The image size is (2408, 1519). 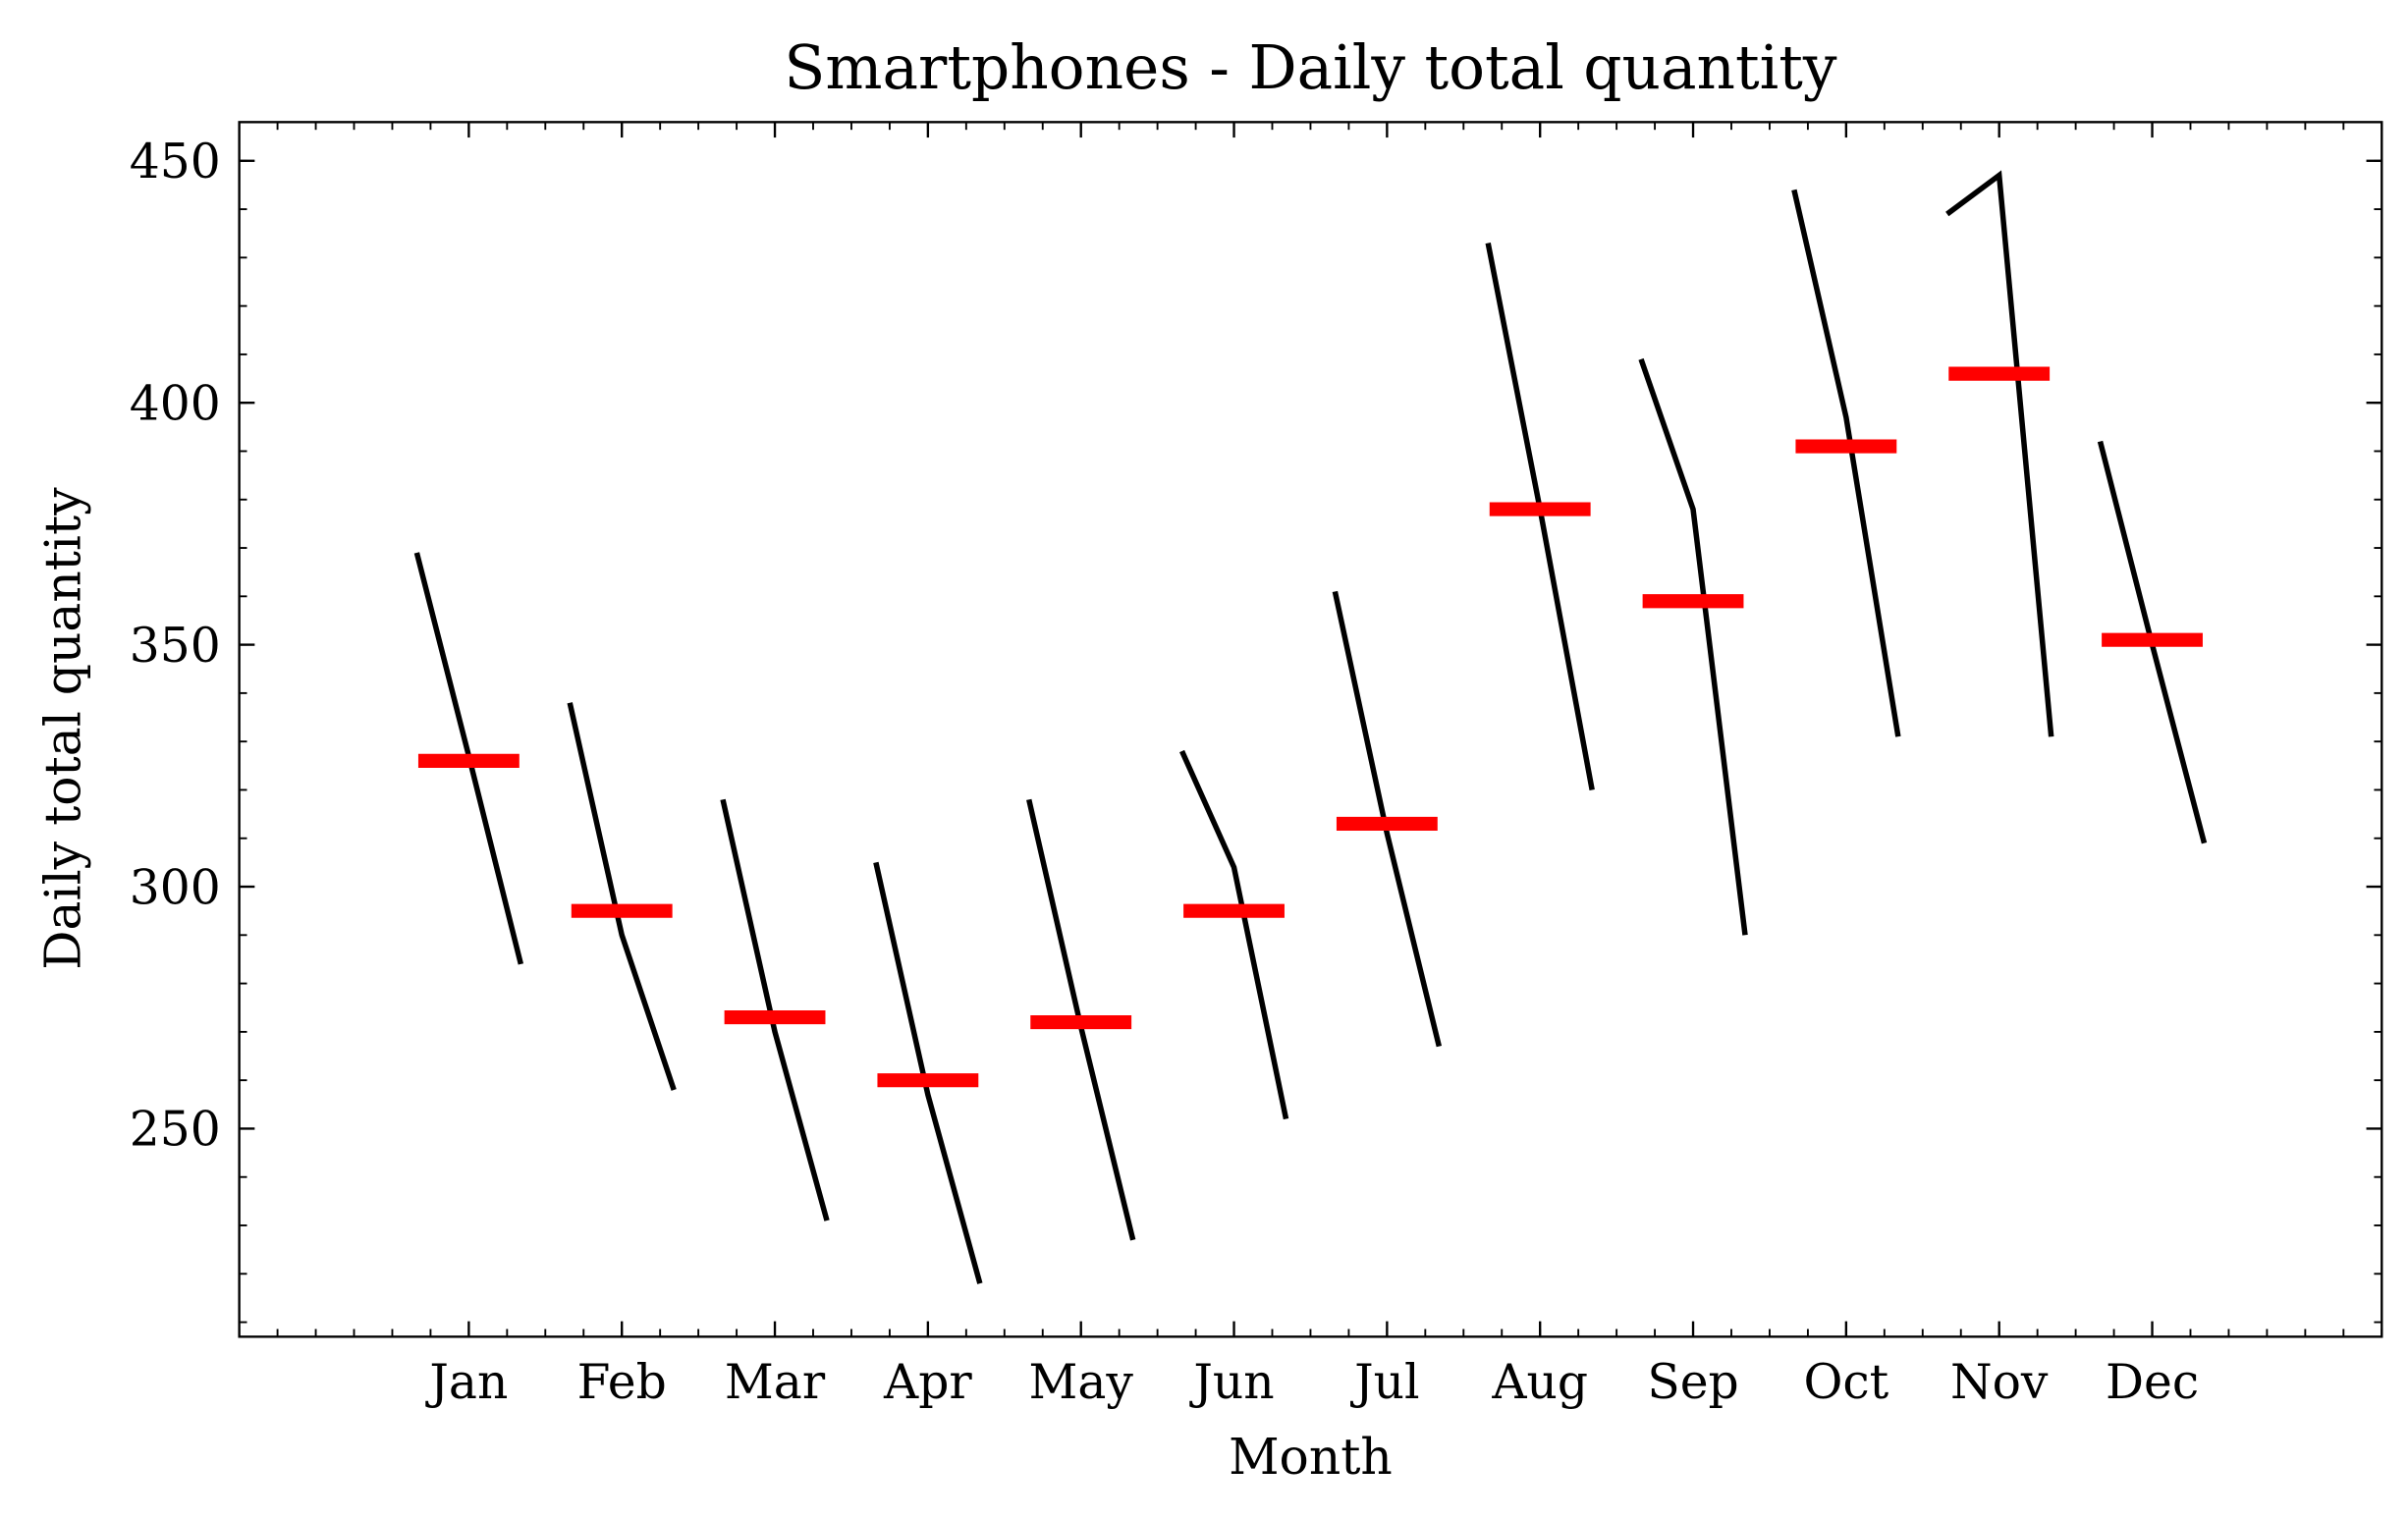 I want to click on y-axis-label: Daily total quantity, so click(x=63, y=728).